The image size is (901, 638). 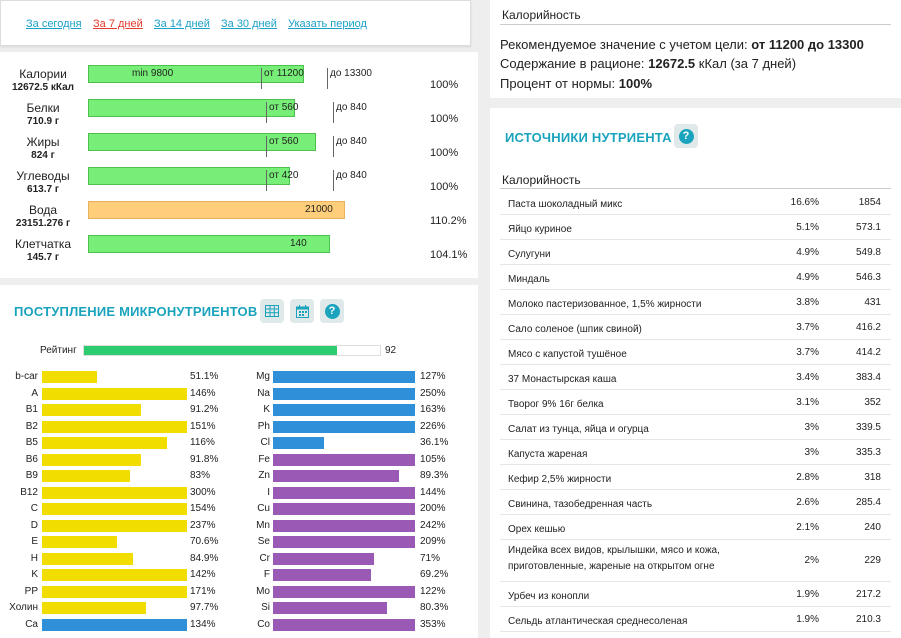 What do you see at coordinates (43, 115) in the screenshot?
I see `macro-name: Белки 710.9 г` at bounding box center [43, 115].